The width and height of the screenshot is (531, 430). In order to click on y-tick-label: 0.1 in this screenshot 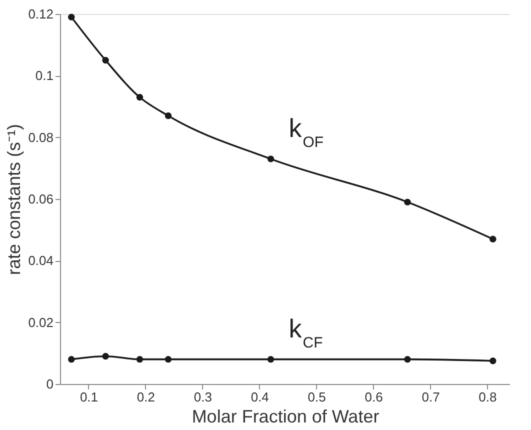, I will do `click(44, 76)`.